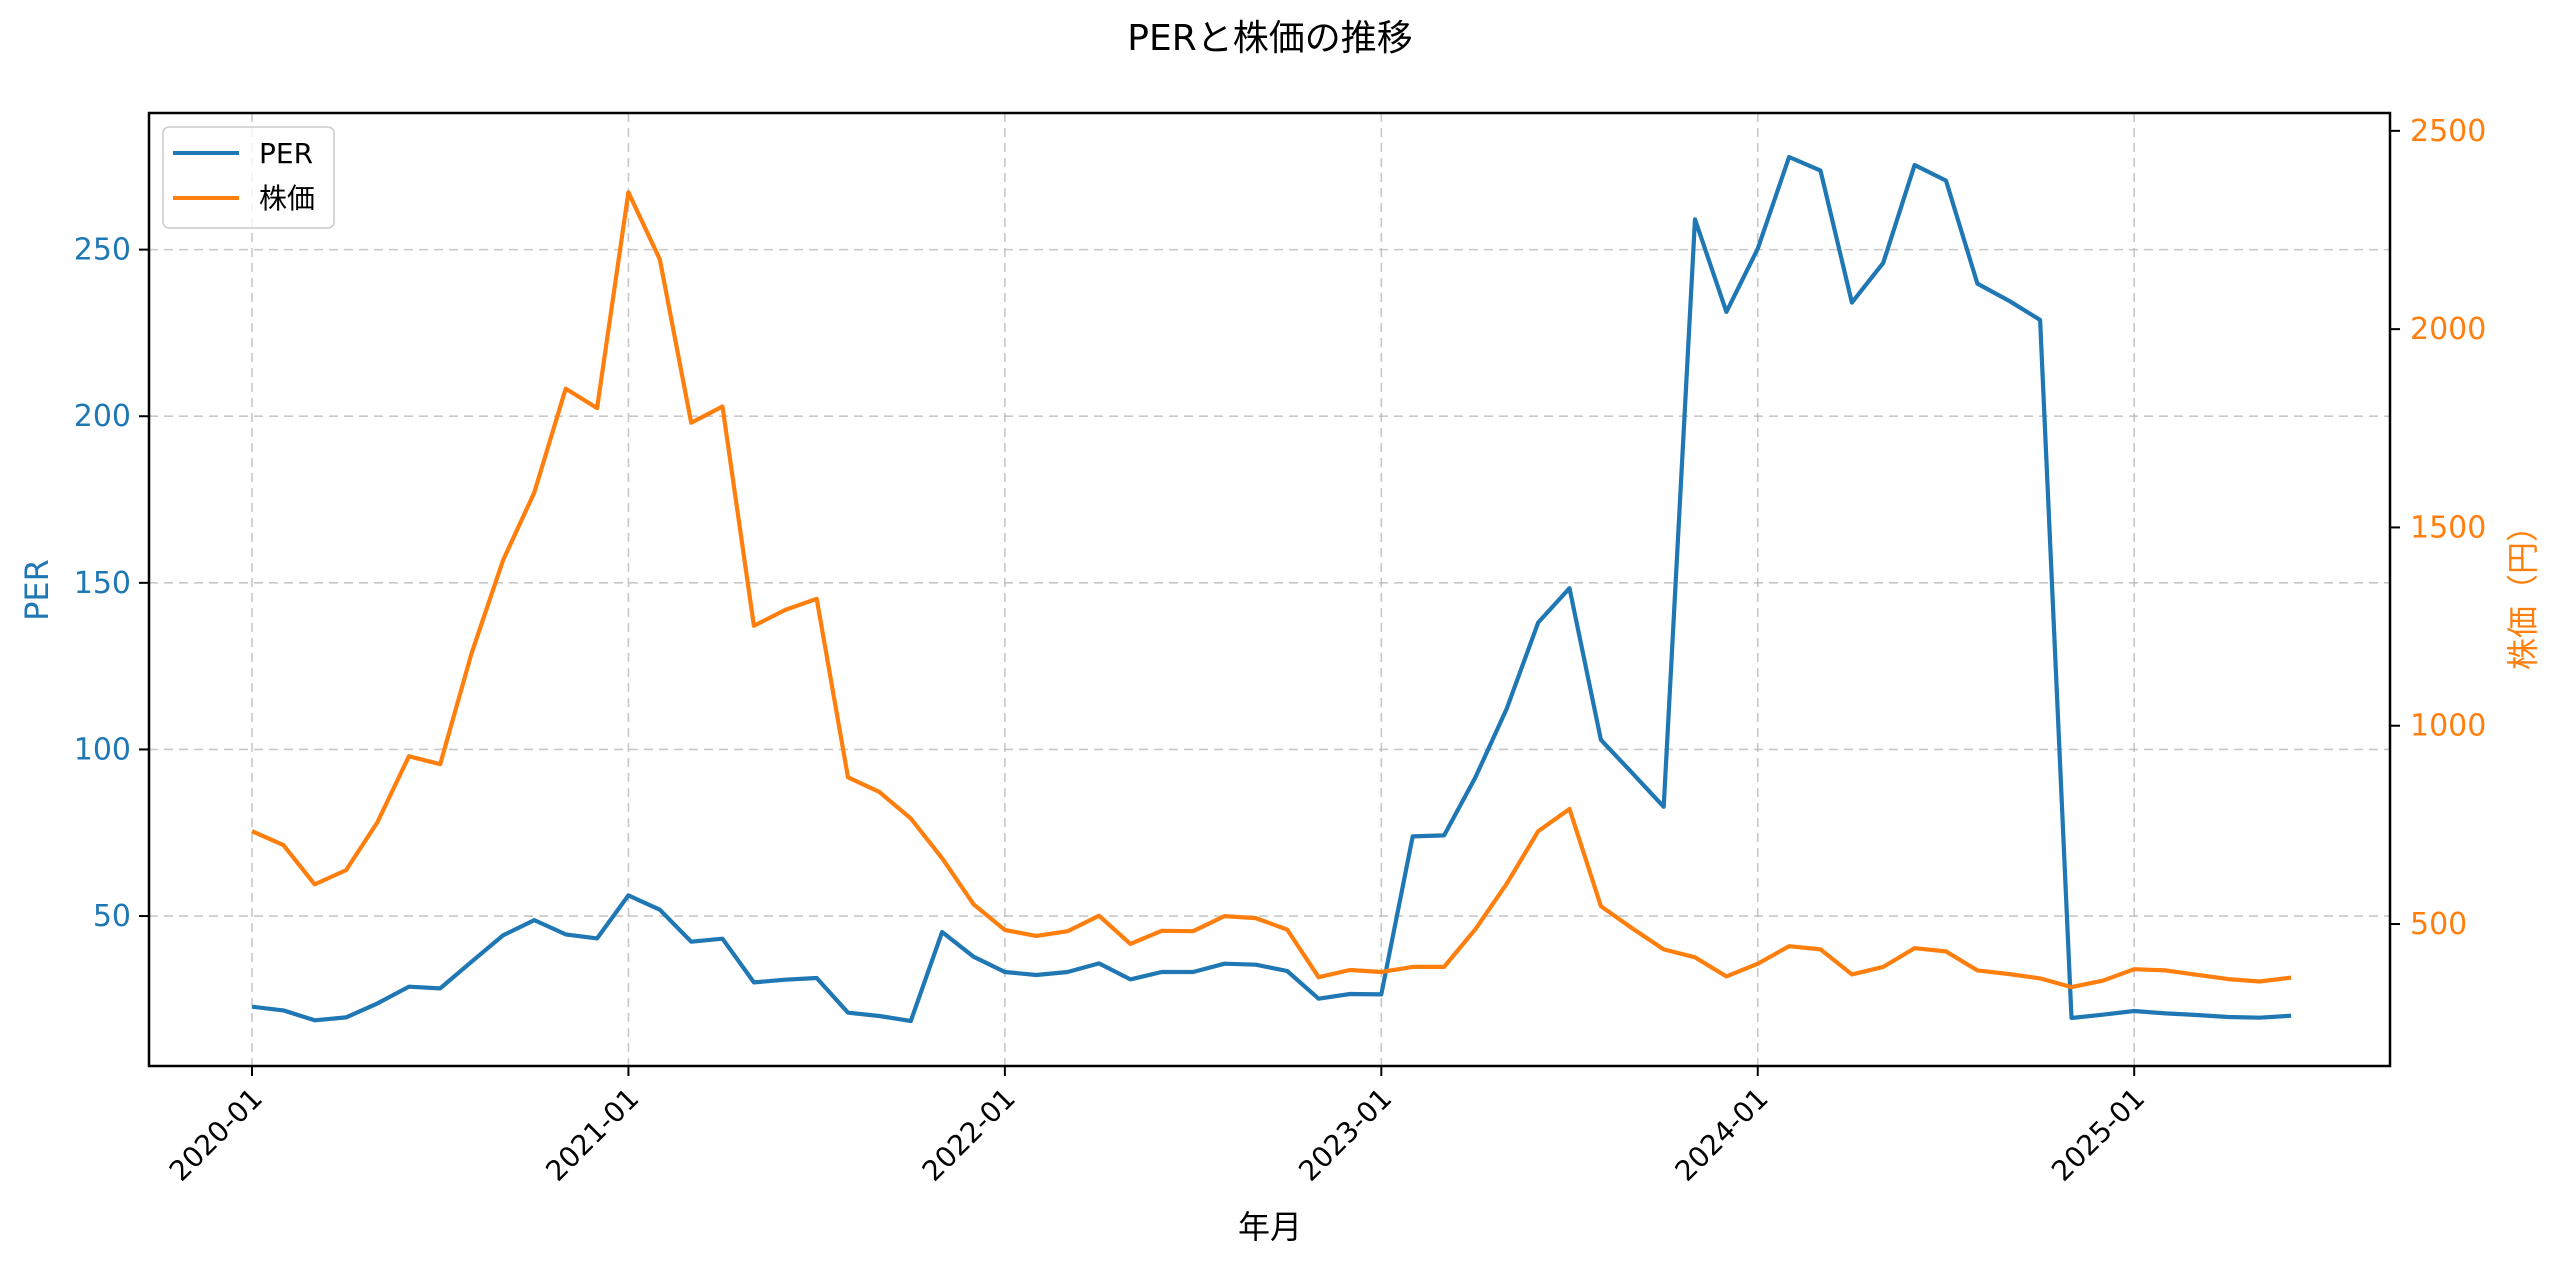  I want to click on left-tick-label: 200, so click(102, 416).